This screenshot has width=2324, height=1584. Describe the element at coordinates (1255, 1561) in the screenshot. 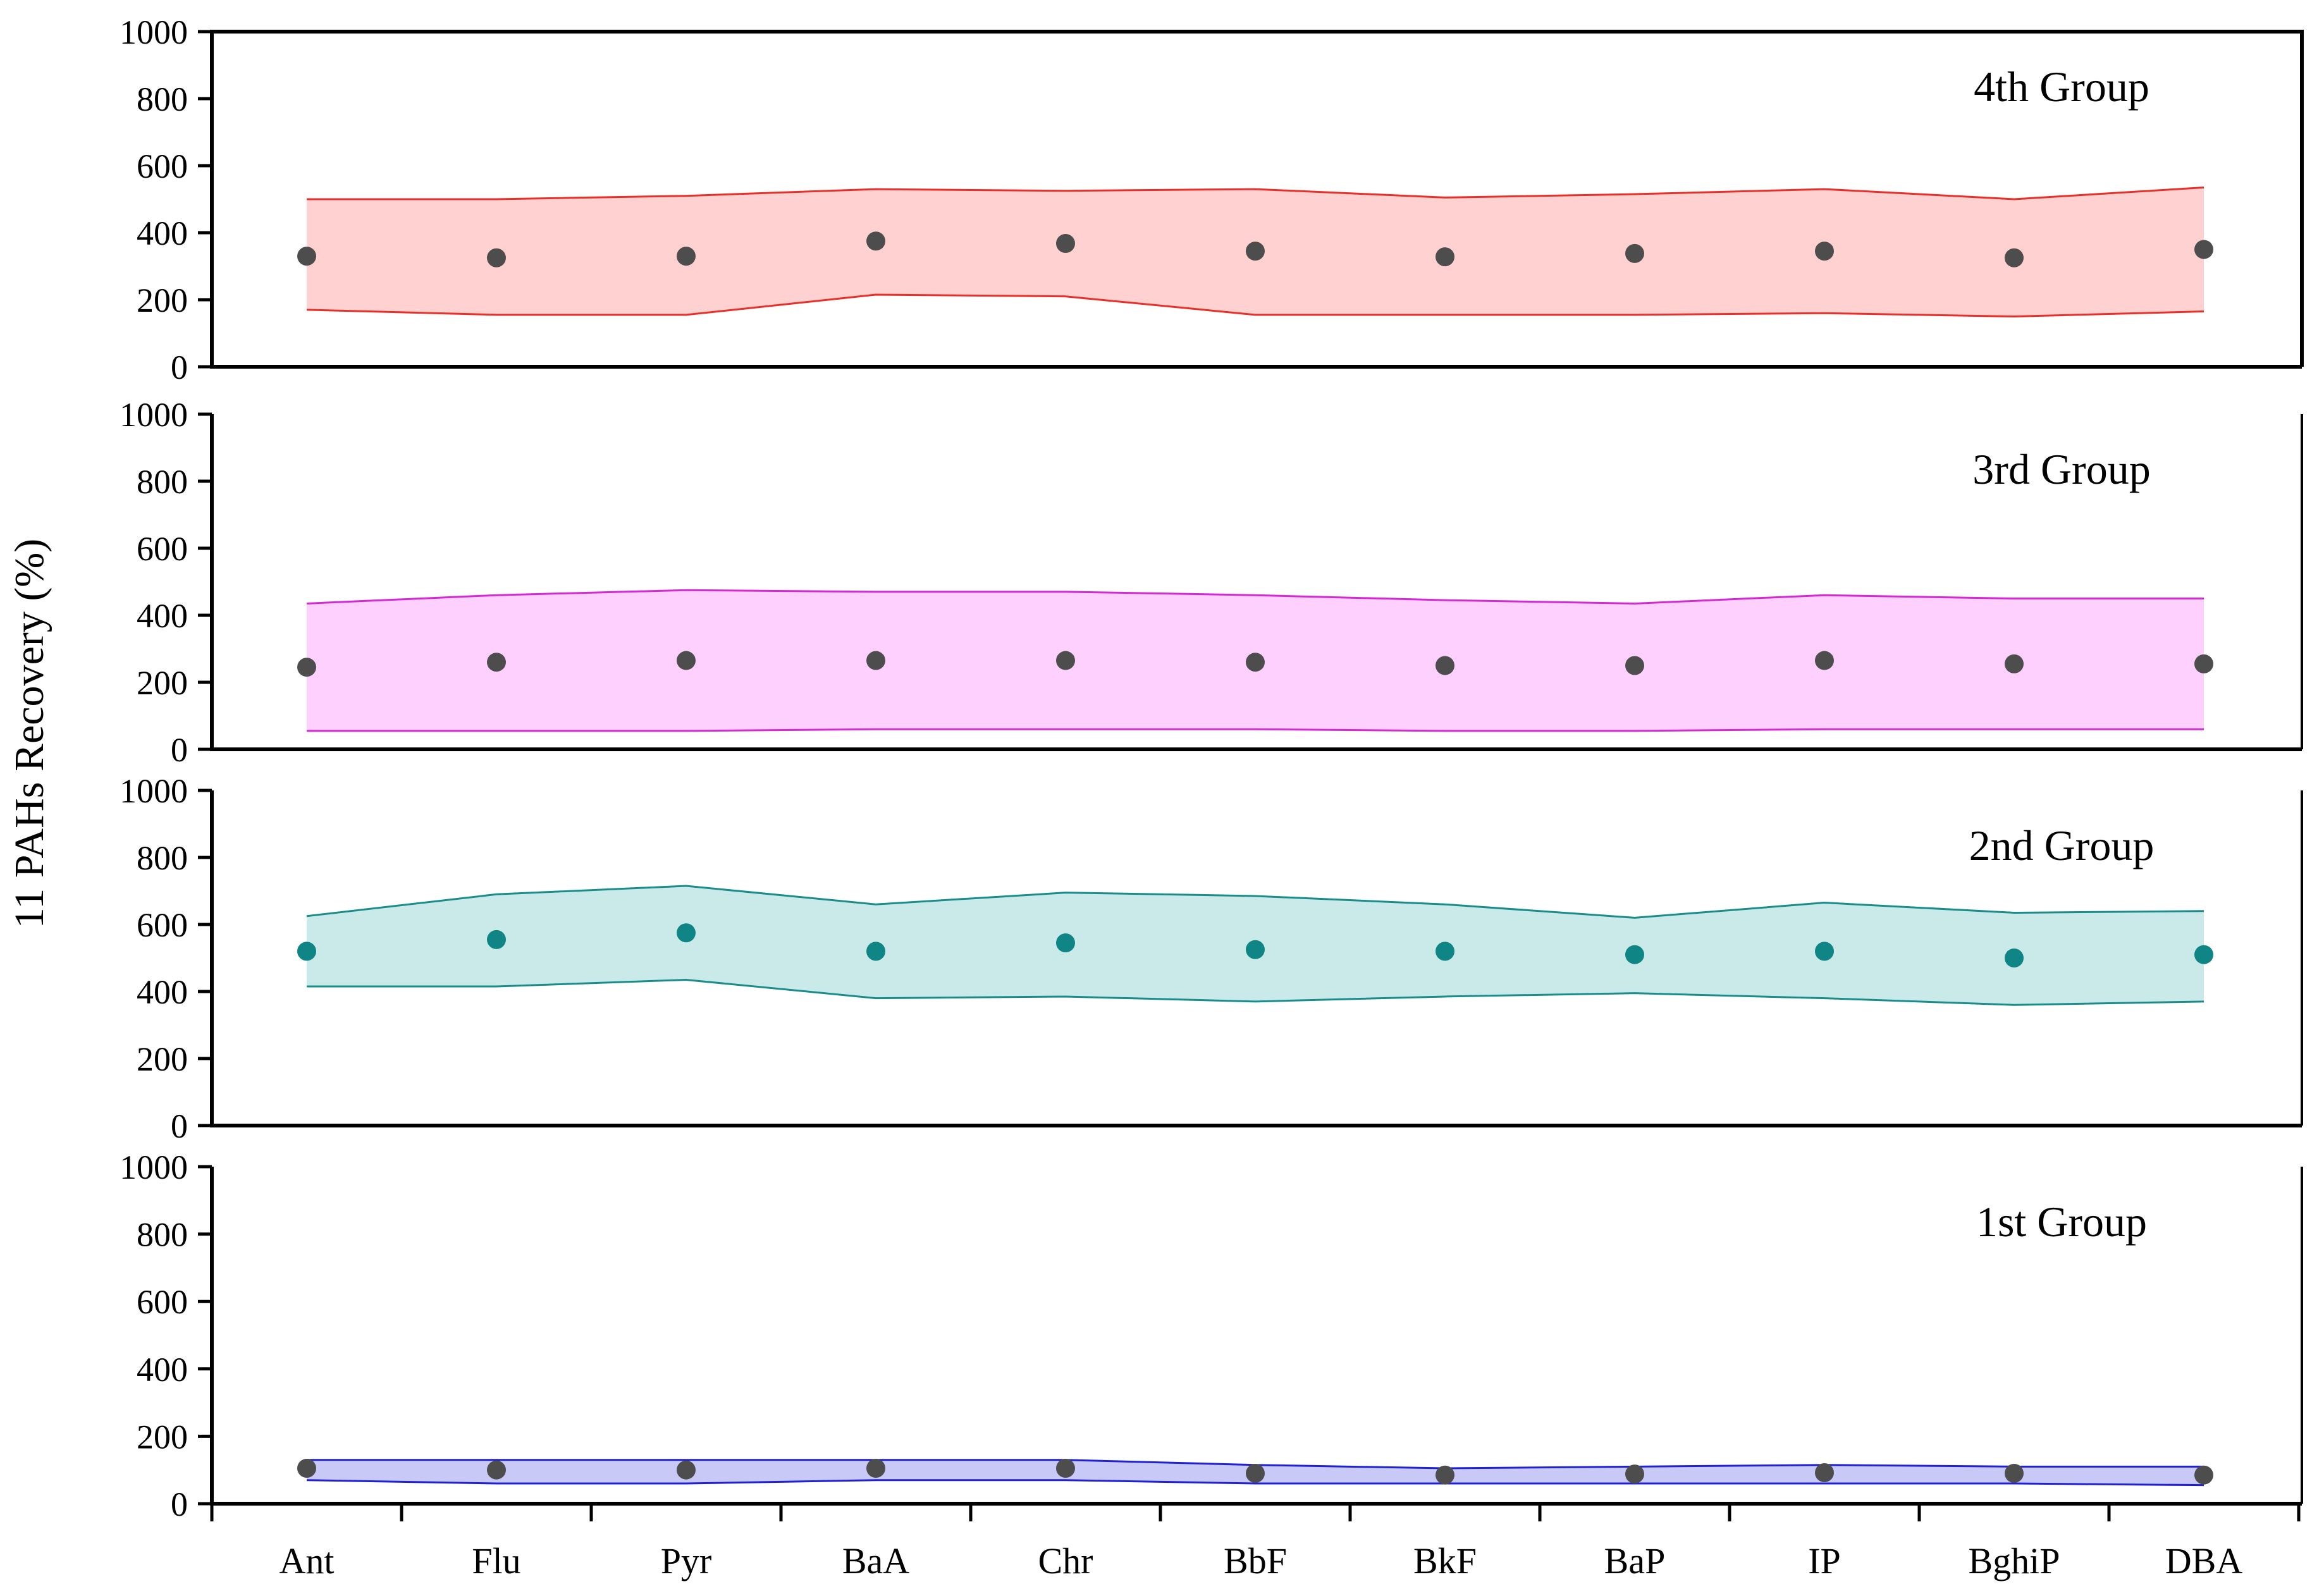

I see `x-tick-label: BbF` at that location.